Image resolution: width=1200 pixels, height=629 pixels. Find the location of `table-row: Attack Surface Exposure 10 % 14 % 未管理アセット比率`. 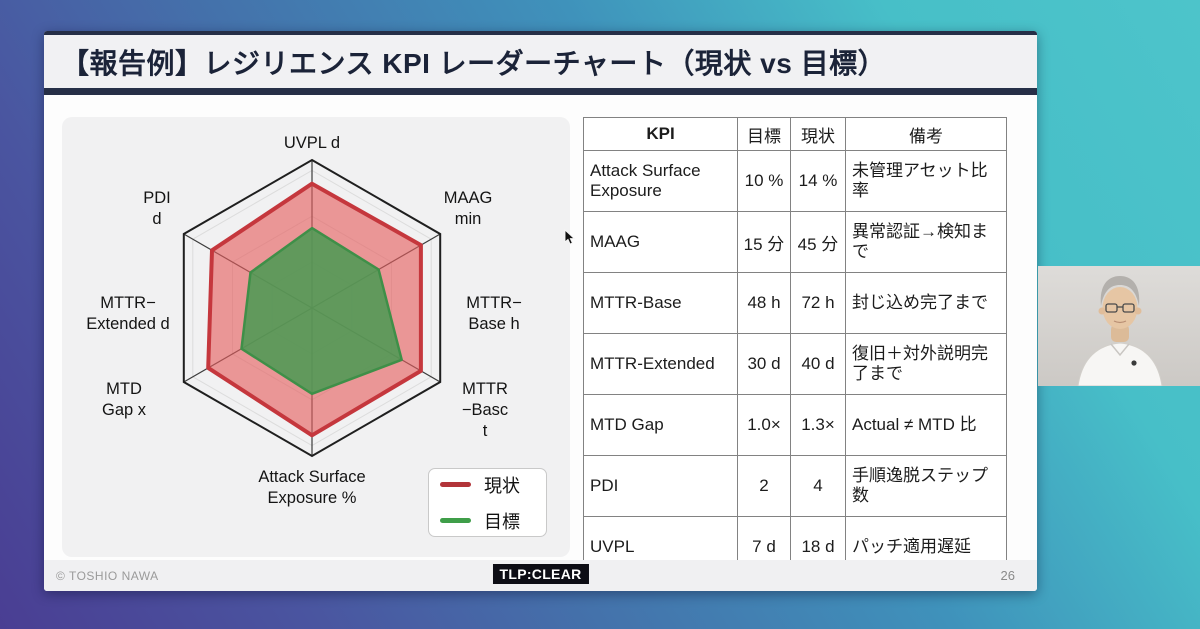

table-row: Attack Surface Exposure 10 % 14 % 未管理アセット比率 is located at coordinates (795, 181).